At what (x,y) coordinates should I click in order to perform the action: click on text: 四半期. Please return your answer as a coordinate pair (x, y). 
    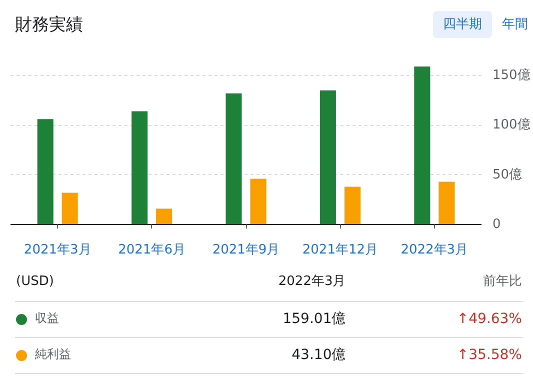
    Looking at the image, I should click on (462, 24).